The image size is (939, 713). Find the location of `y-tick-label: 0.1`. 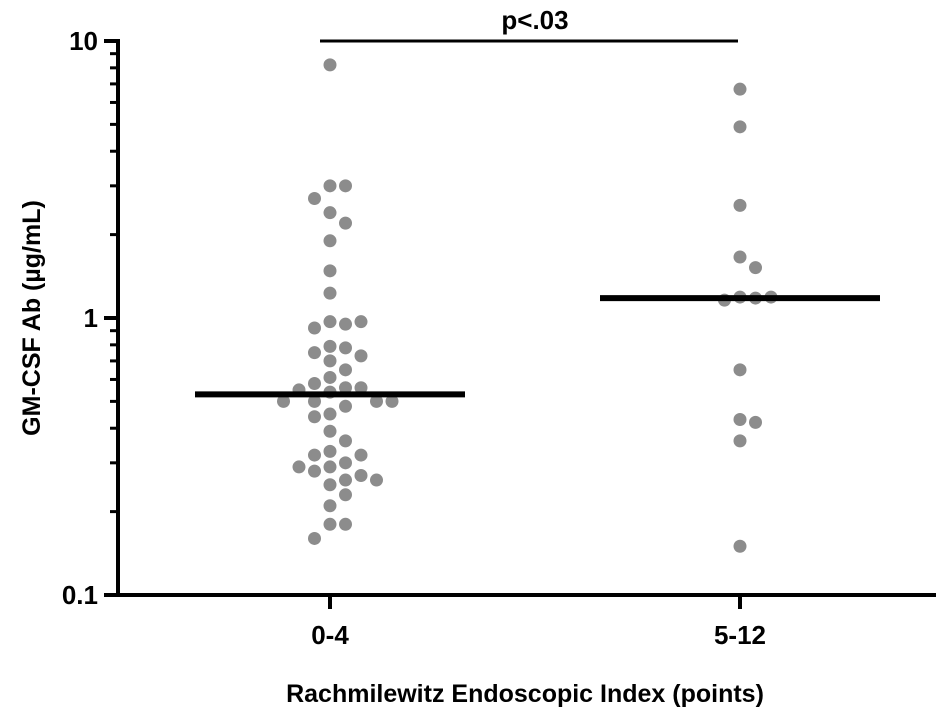

y-tick-label: 0.1 is located at coordinates (80, 595).